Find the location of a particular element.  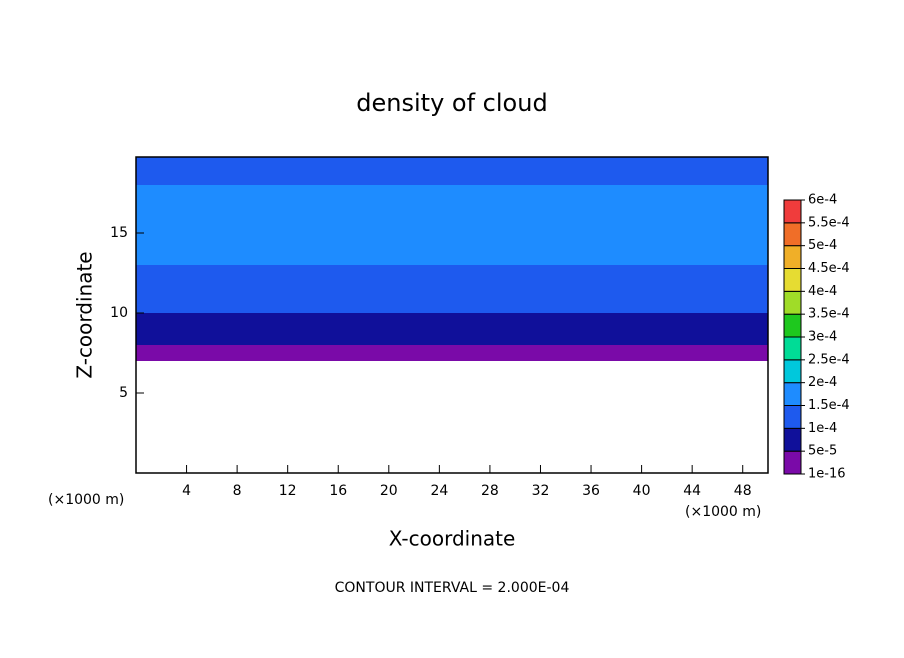

colorbar-label: 1e-16 is located at coordinates (827, 474).